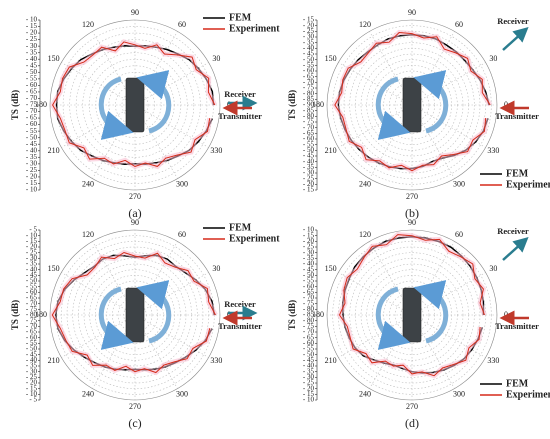 This screenshot has width=550, height=439. What do you see at coordinates (240, 116) in the screenshot?
I see `annotation: Transmitter` at bounding box center [240, 116].